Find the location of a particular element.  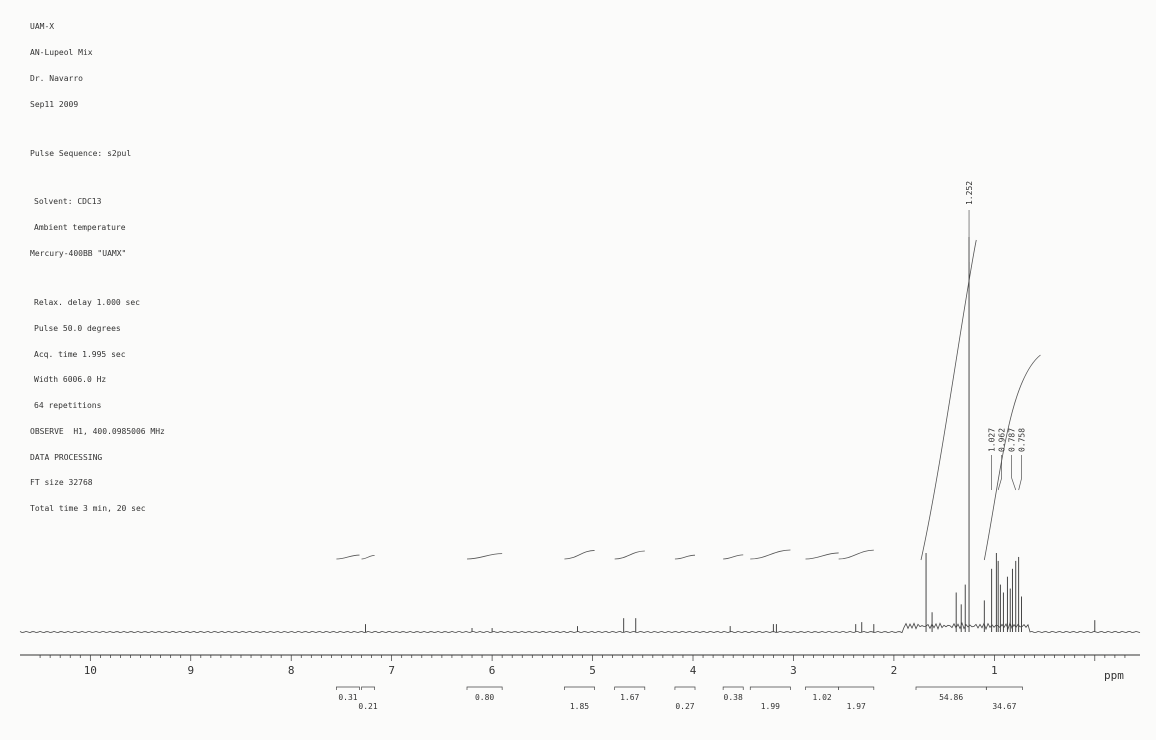

acq-line: OBSERVE H1, 400.0985006 MHz is located at coordinates (97, 431).